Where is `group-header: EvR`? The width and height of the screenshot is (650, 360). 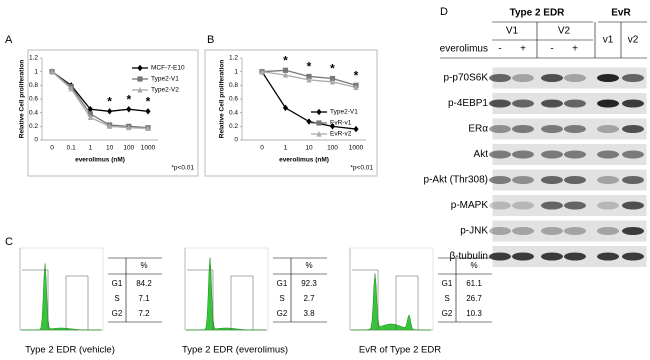
group-header: EvR is located at coordinates (621, 13).